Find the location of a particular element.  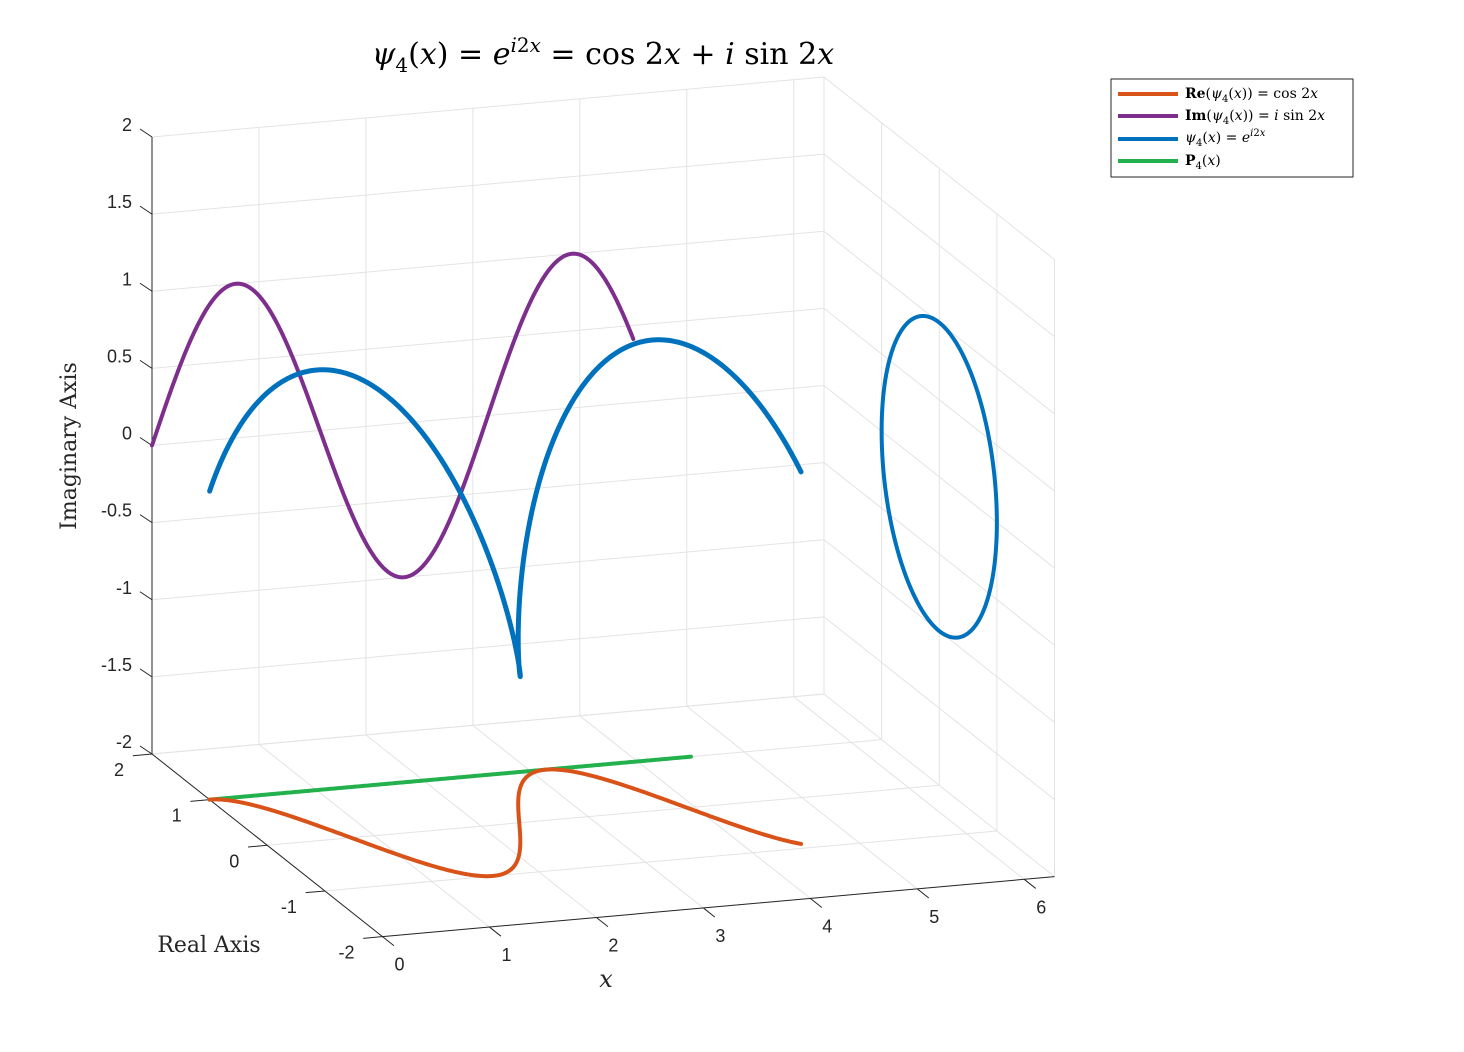

z-tick-label: -1 is located at coordinates (124, 588).